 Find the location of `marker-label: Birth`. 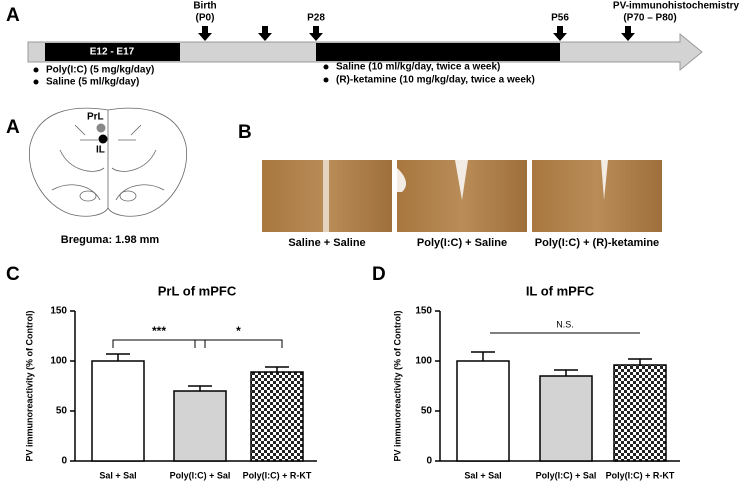

marker-label: Birth is located at coordinates (204, 6).